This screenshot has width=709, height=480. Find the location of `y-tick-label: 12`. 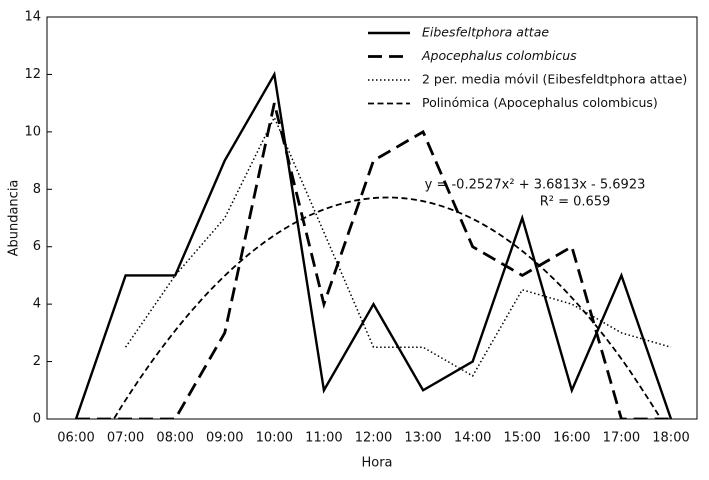

y-tick-label: 12 is located at coordinates (32, 74).